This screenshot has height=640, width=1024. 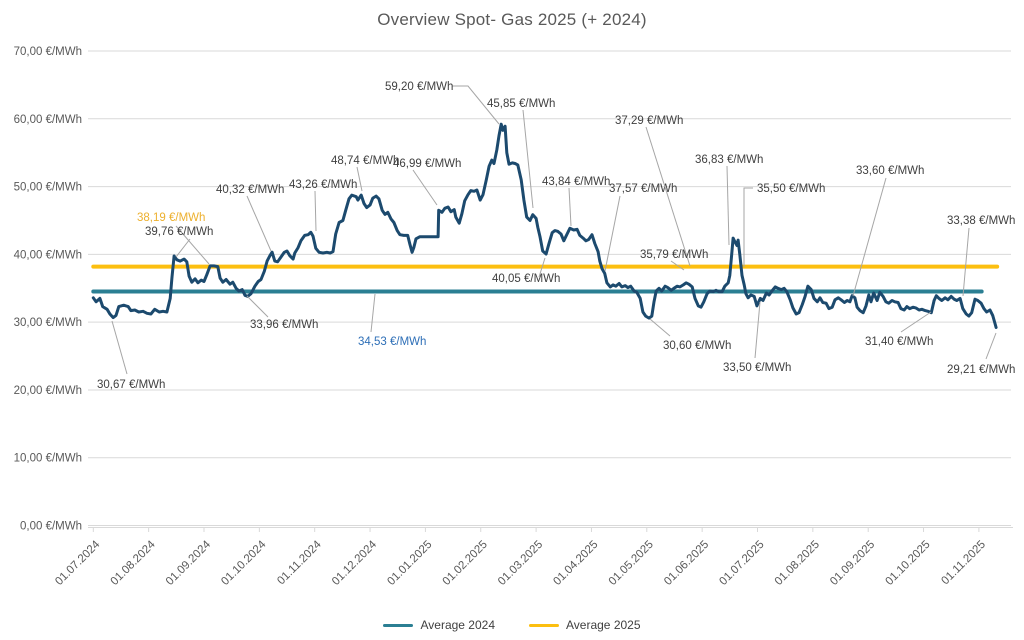 I want to click on annotation-label: 30,60 €/MWh, so click(x=697, y=346).